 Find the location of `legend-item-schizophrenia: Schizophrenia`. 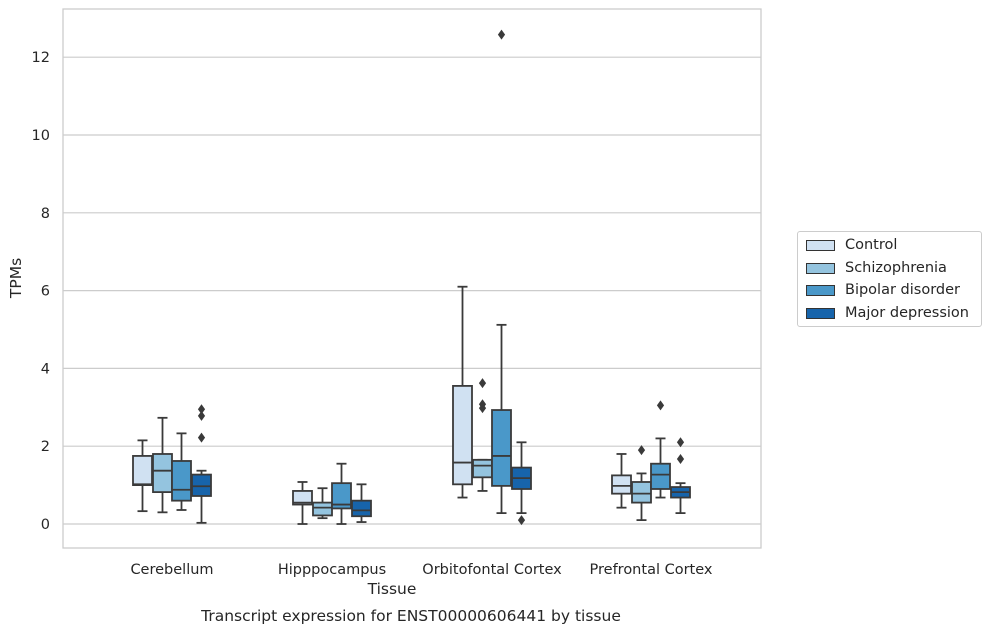

legend-item-schizophrenia: Schizophrenia is located at coordinates (876, 268).